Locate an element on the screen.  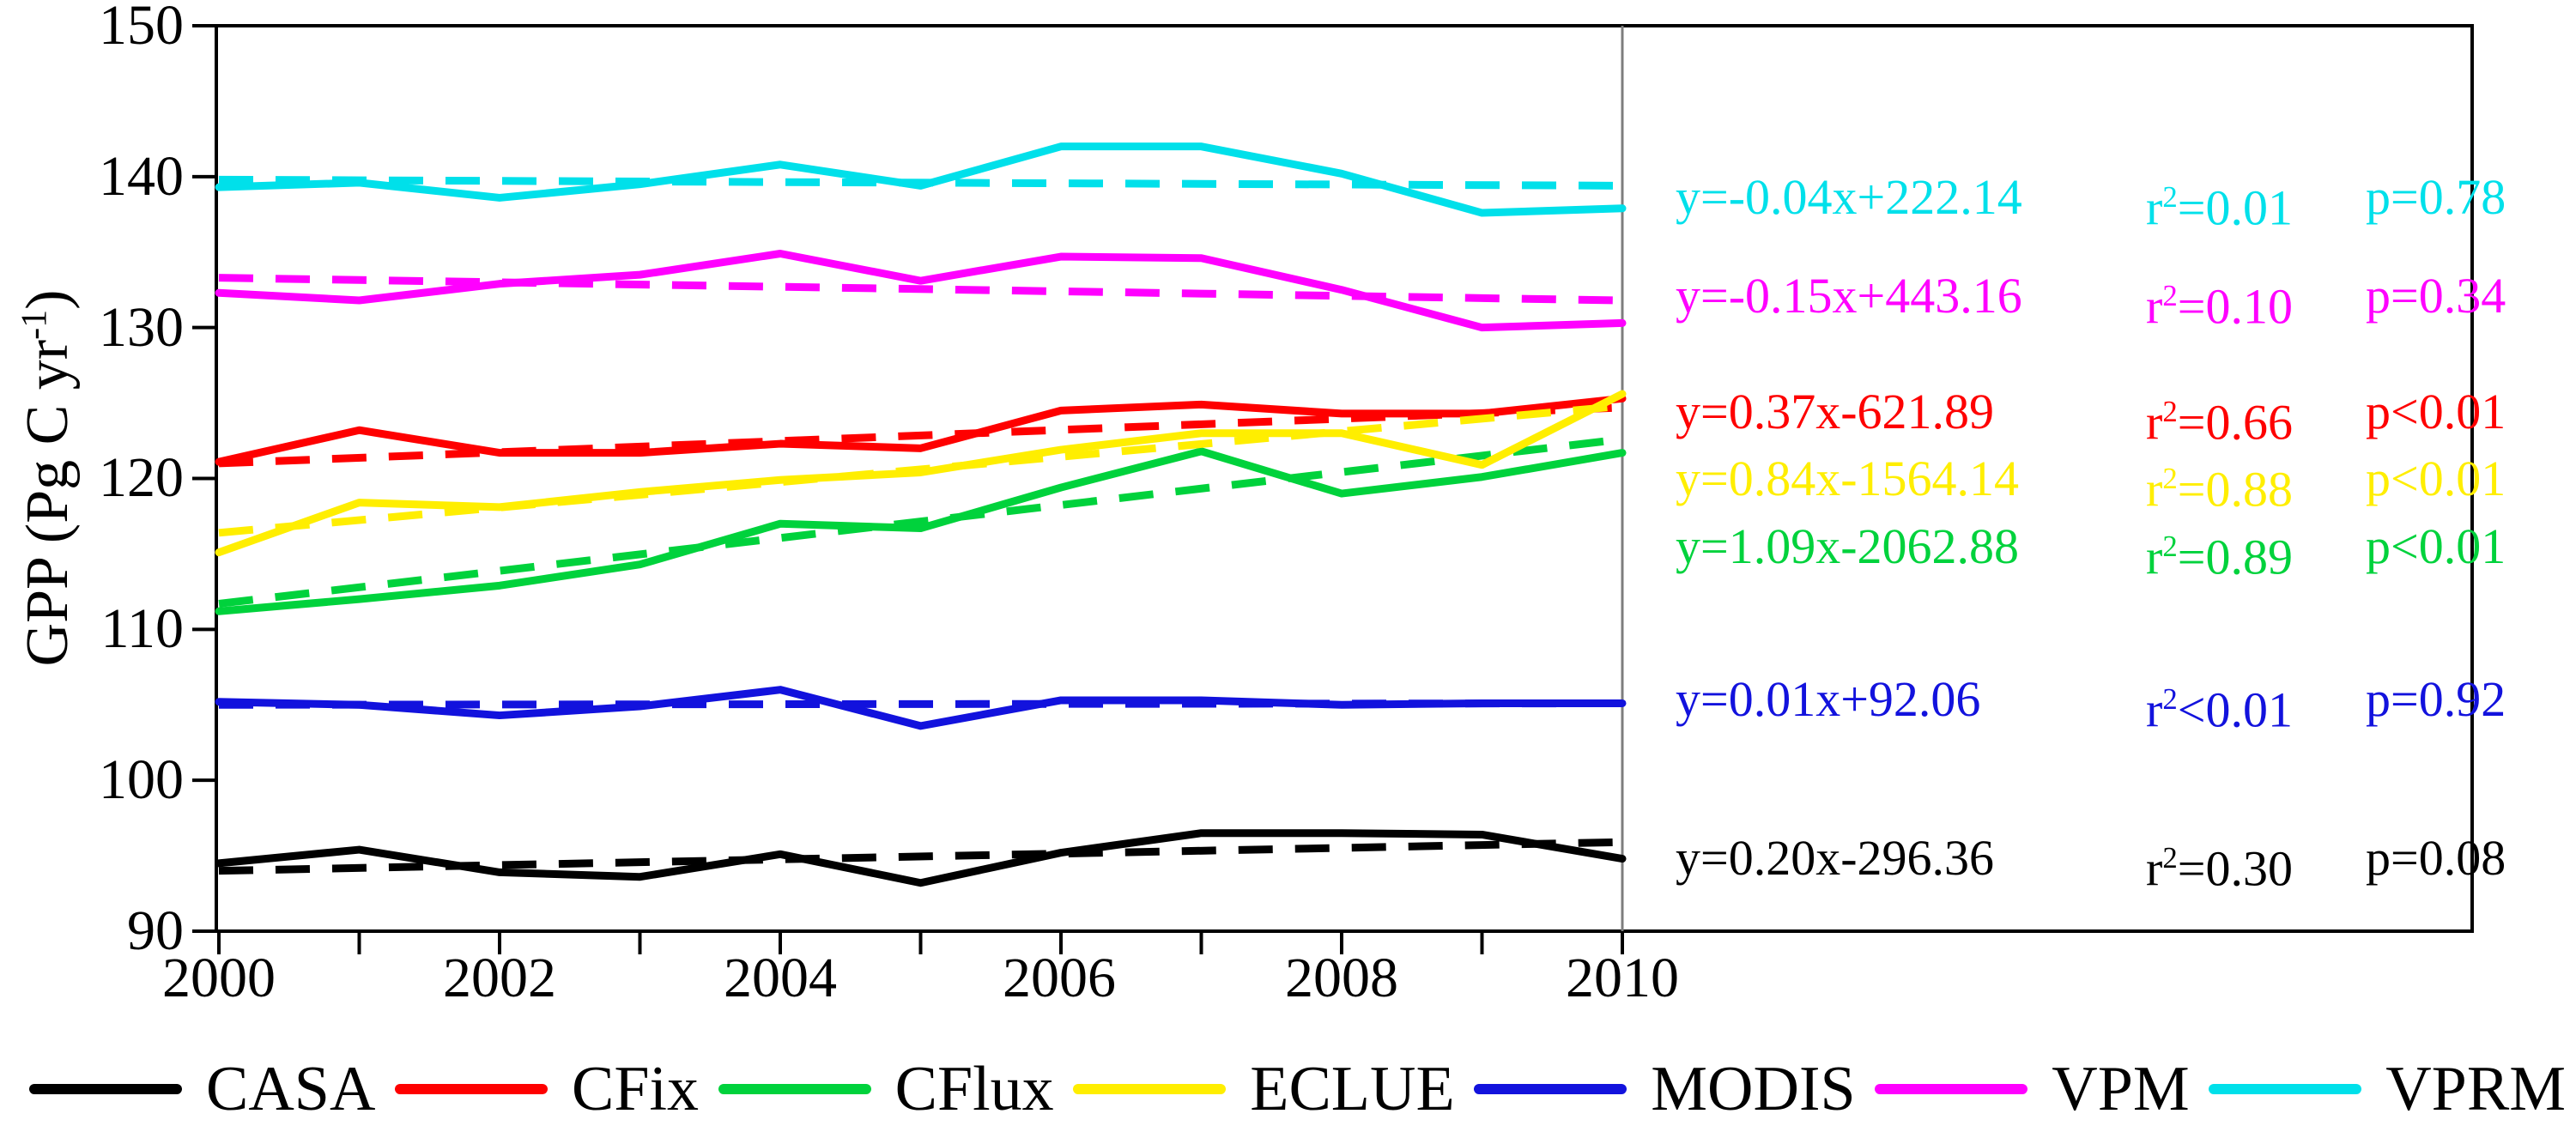
regression-row-eclue: y=0.84x-1564.14 r2=0.88 p<0.01 is located at coordinates (2091, 484).